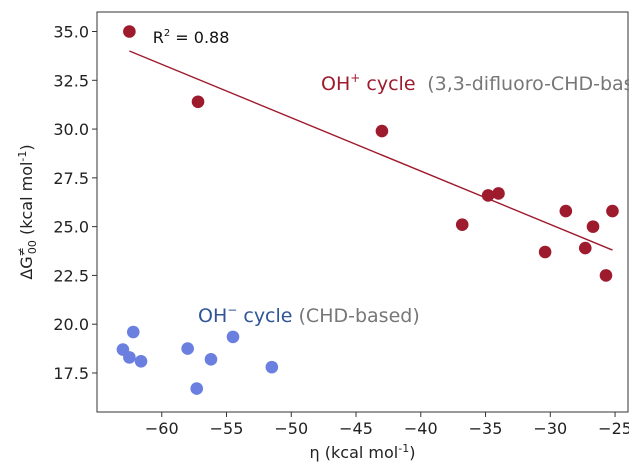  Describe the element at coordinates (227, 428) in the screenshot. I see `x-tick-label: −55` at that location.